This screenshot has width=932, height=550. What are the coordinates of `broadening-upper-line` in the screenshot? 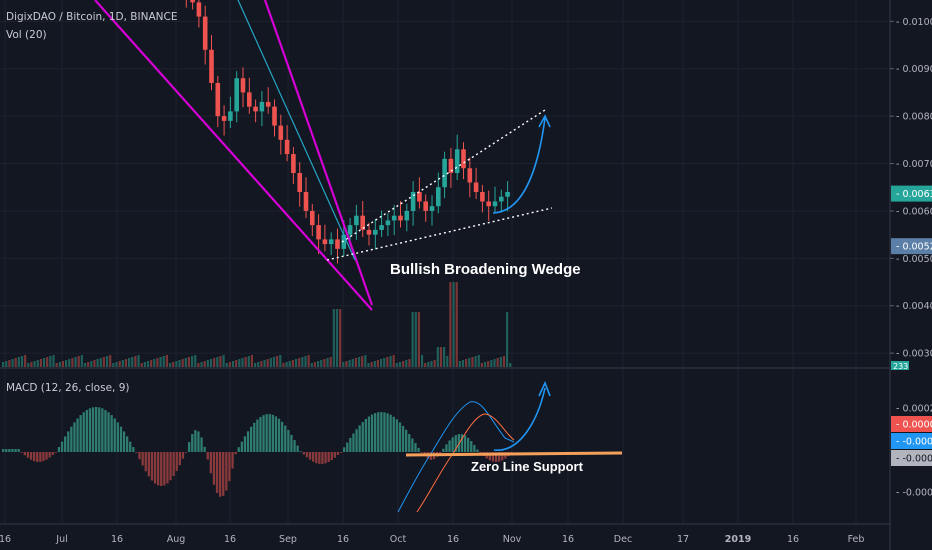 It's located at (443, 176).